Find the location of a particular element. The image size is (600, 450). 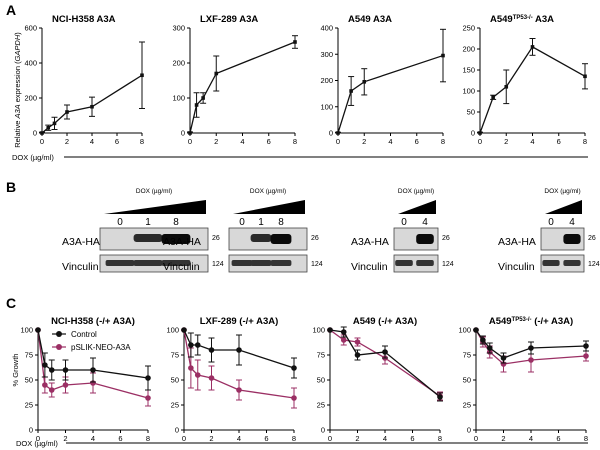

chart-title-superscript: TP53-/- is located at coordinates (522, 320).